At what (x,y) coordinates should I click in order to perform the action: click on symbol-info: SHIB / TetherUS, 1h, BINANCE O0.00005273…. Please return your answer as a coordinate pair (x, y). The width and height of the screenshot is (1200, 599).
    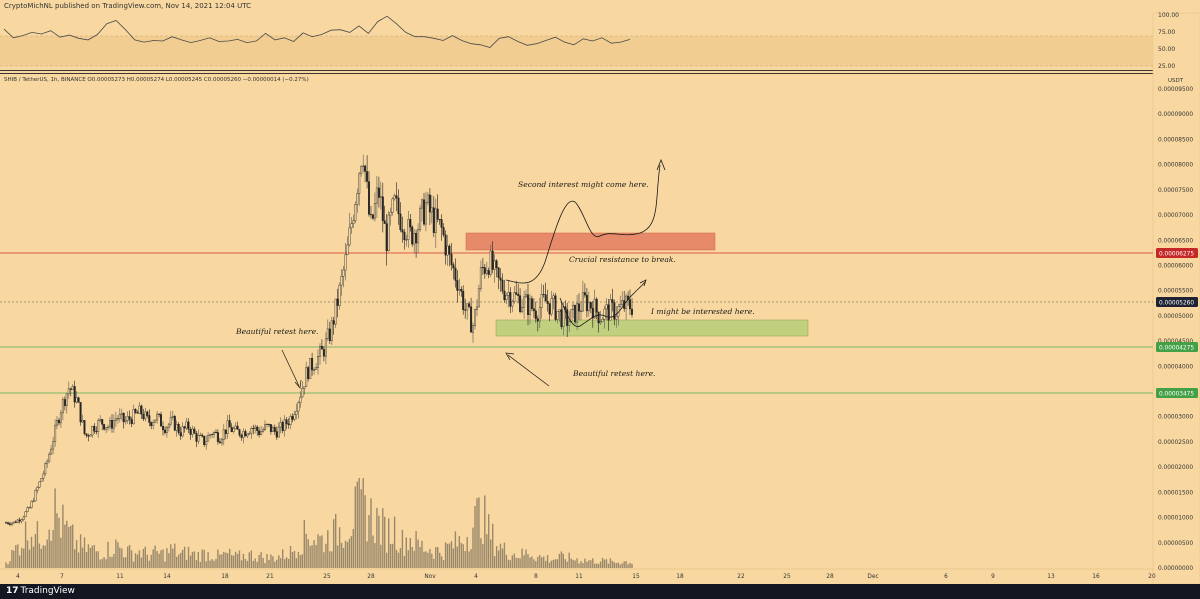
    Looking at the image, I should click on (156, 80).